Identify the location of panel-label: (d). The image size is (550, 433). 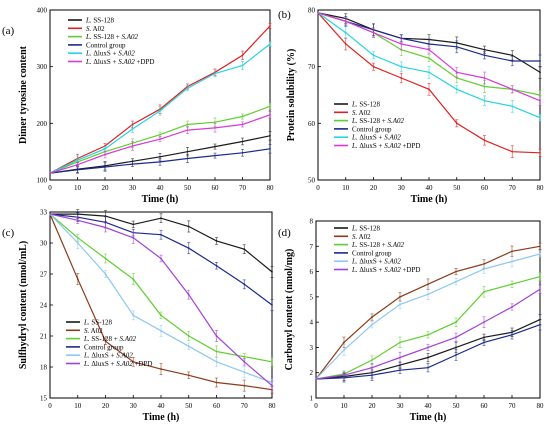
(284, 233).